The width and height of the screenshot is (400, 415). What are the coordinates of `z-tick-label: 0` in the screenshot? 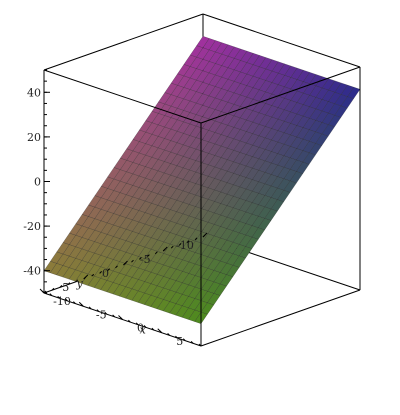 It's located at (37, 182).